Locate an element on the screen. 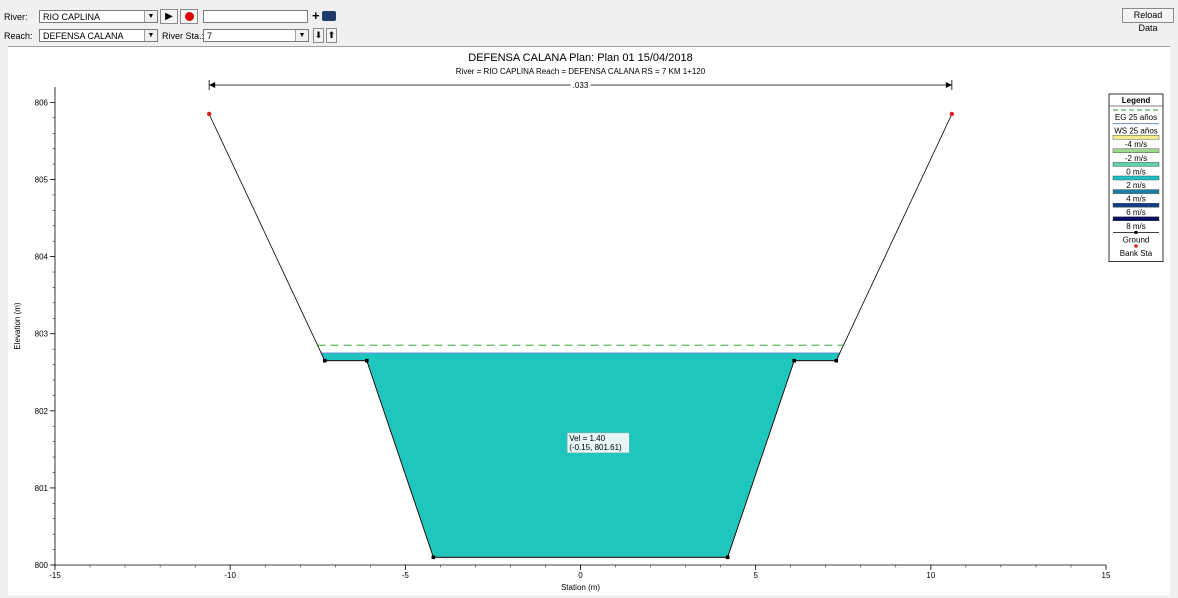  legend-label: 8 m/s is located at coordinates (1136, 226).